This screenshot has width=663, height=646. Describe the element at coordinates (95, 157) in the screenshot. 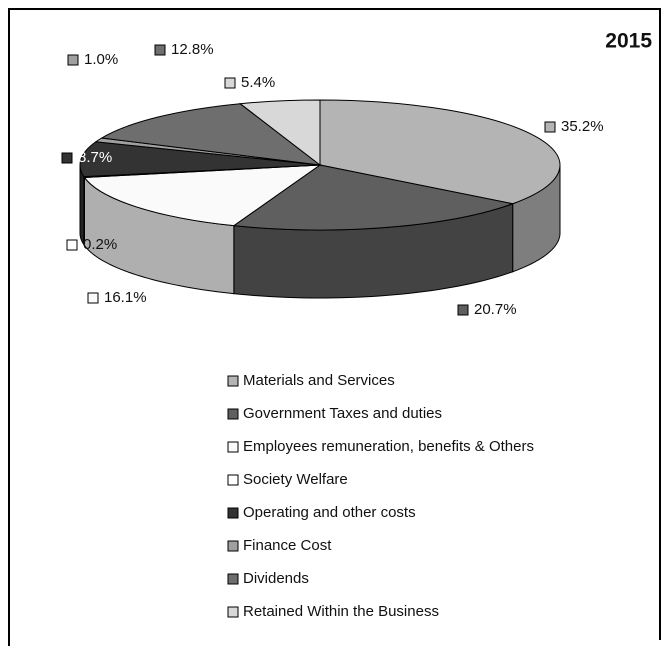

I see `data-label: 8.7%` at that location.